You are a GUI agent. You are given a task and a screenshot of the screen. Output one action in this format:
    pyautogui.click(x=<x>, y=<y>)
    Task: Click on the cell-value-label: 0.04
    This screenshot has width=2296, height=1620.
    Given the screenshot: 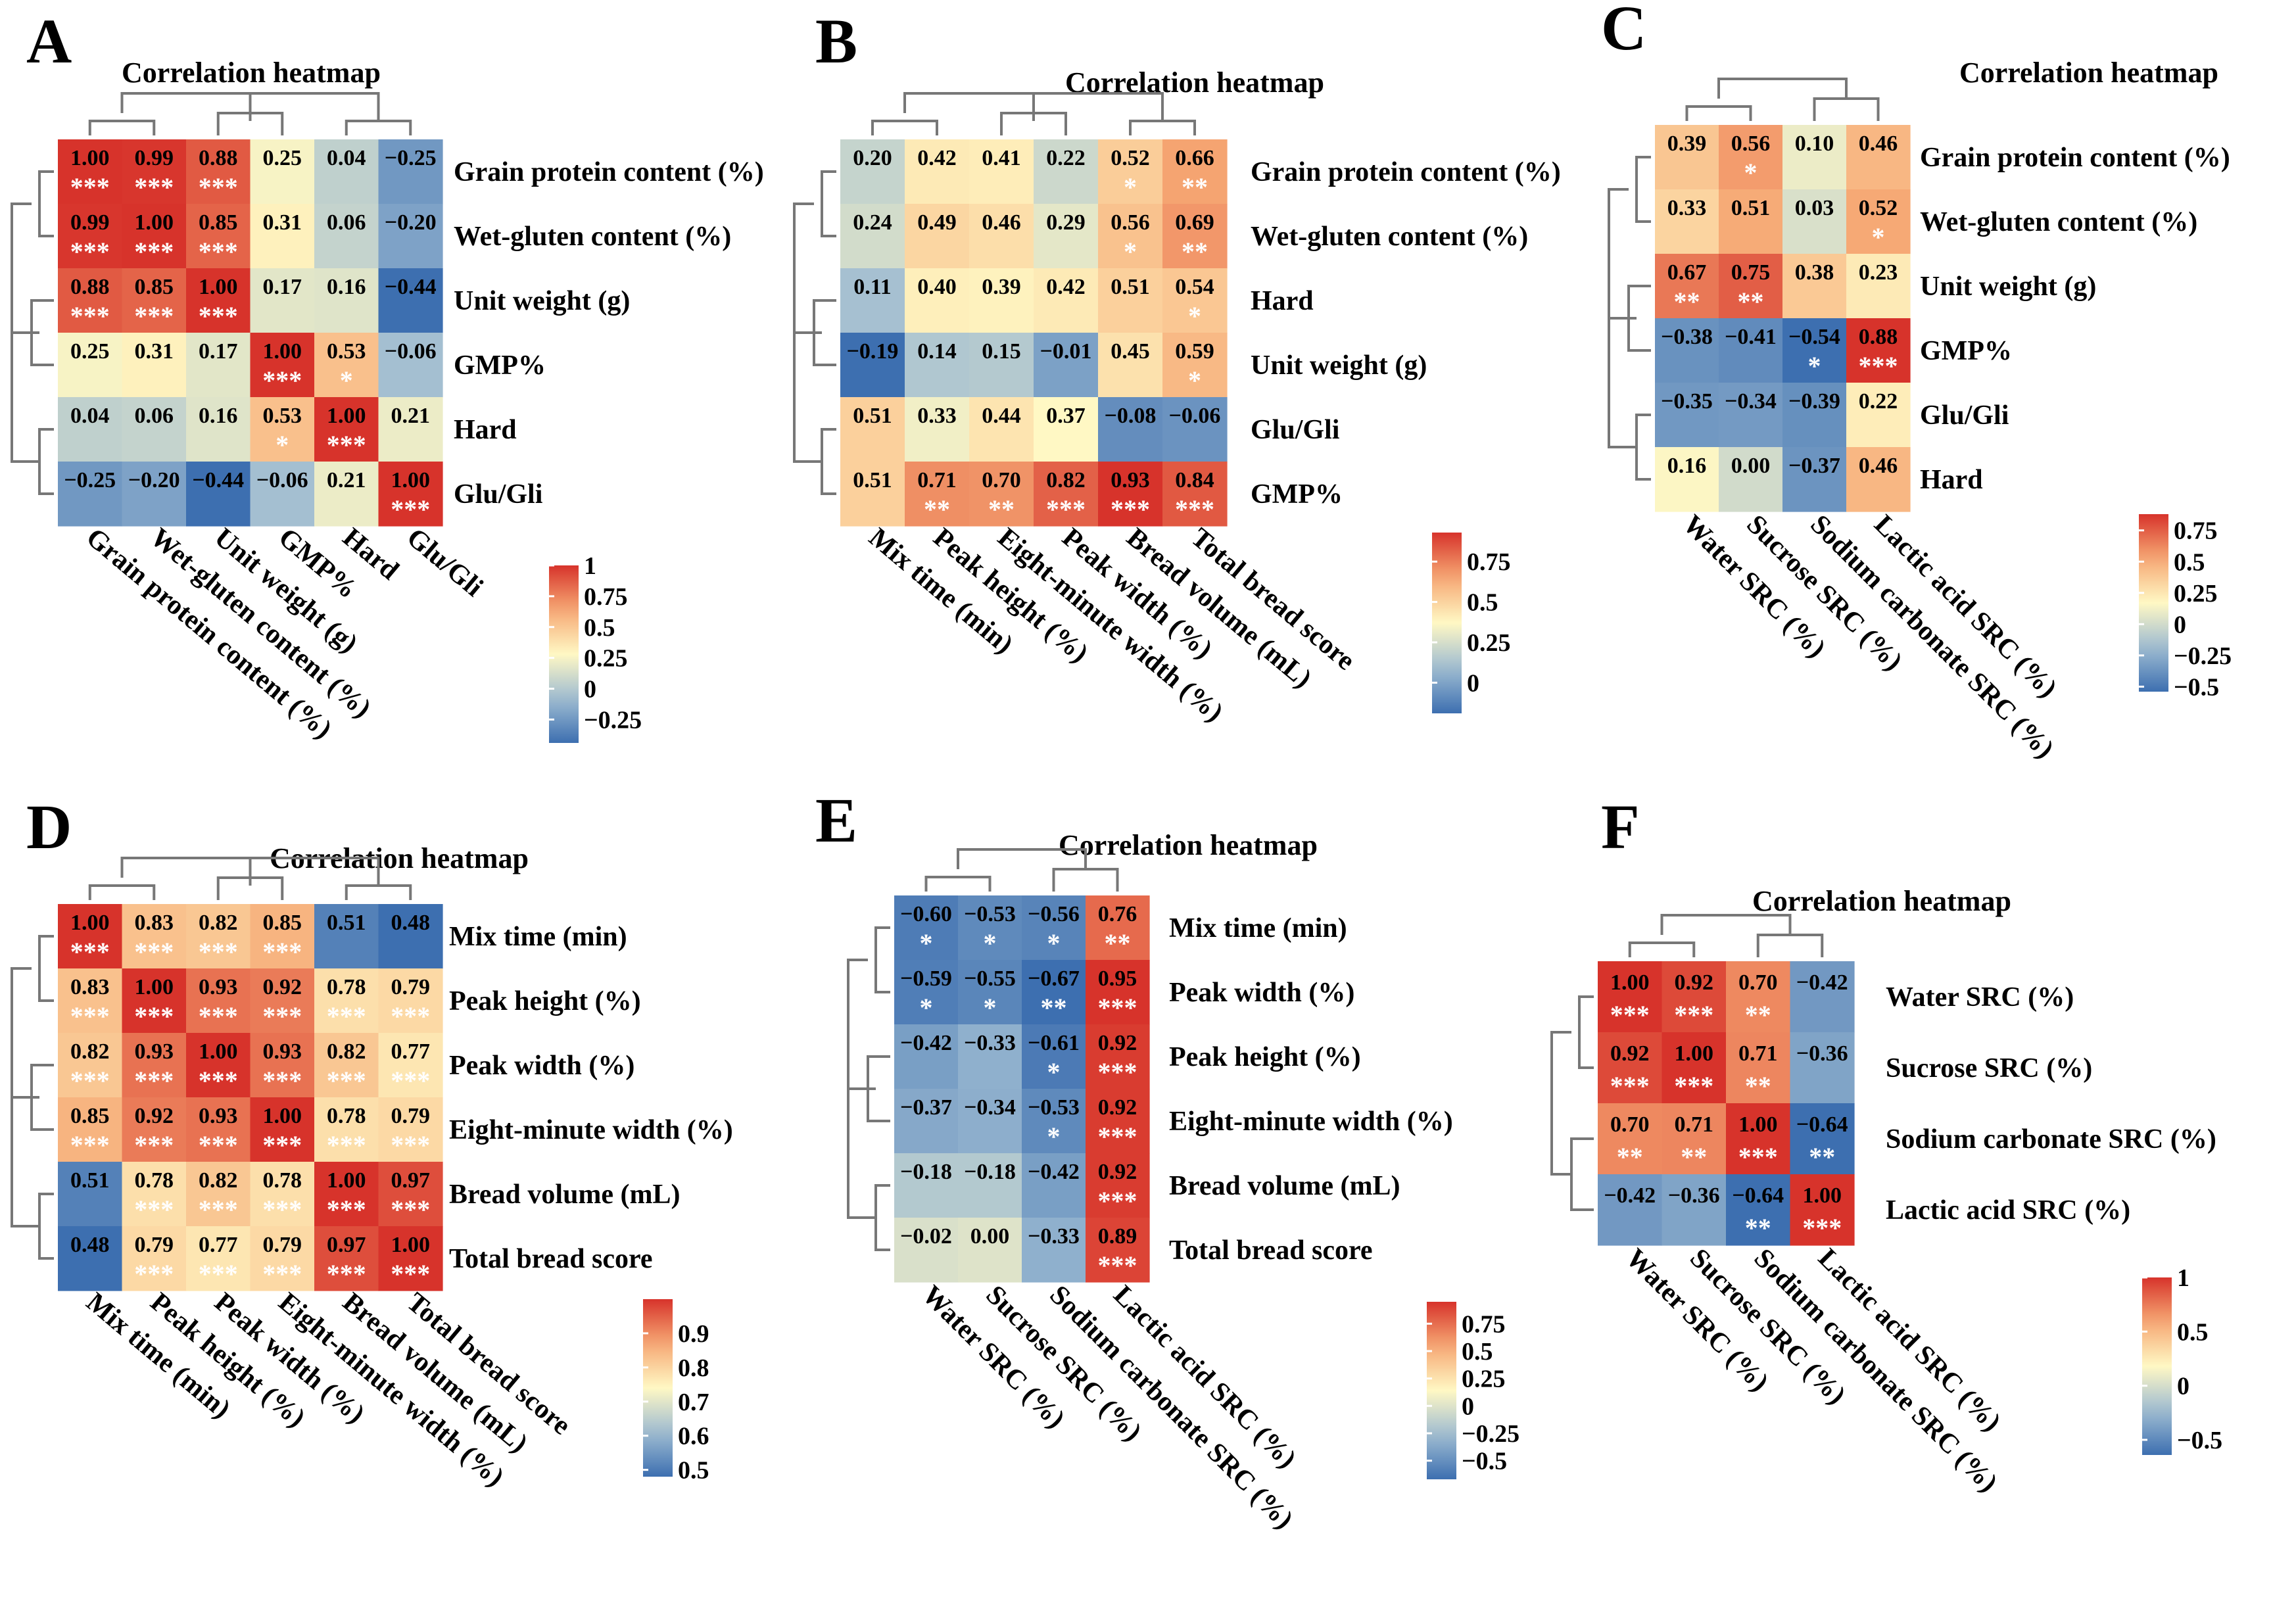 What is the action you would take?
    pyautogui.click(x=346, y=158)
    